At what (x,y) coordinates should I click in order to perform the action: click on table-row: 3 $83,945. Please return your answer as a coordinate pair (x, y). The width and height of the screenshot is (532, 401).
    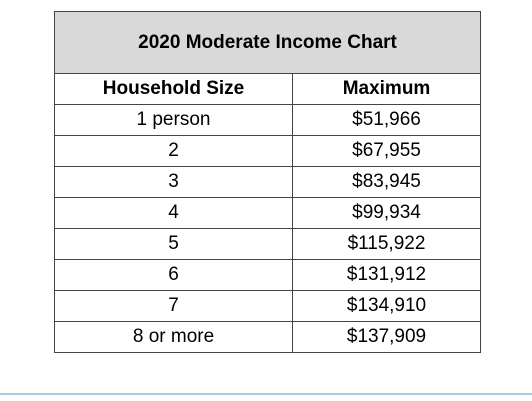
    Looking at the image, I should click on (268, 182).